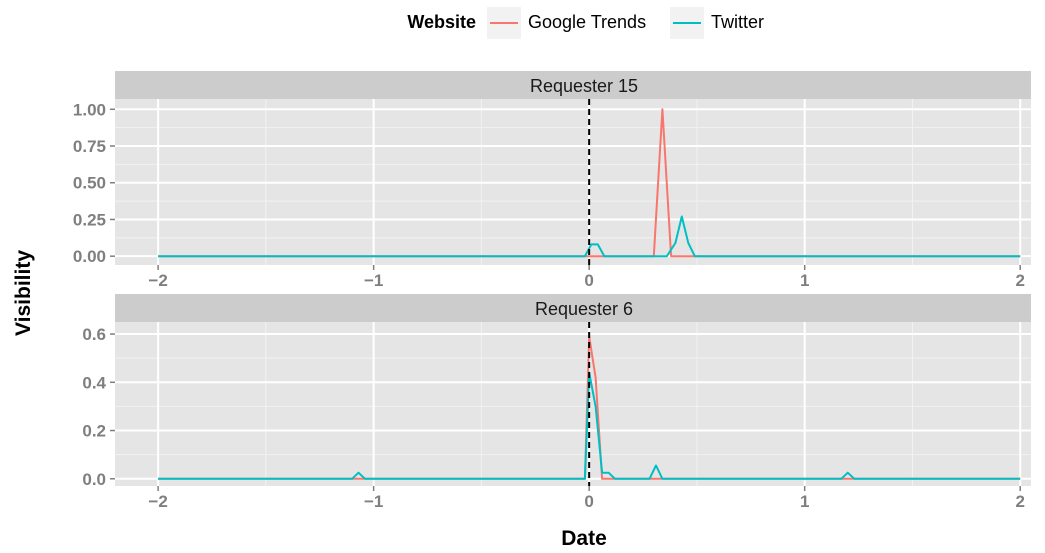 This screenshot has width=1045, height=553. Describe the element at coordinates (89, 256) in the screenshot. I see `y-tick-label: 0.00` at that location.